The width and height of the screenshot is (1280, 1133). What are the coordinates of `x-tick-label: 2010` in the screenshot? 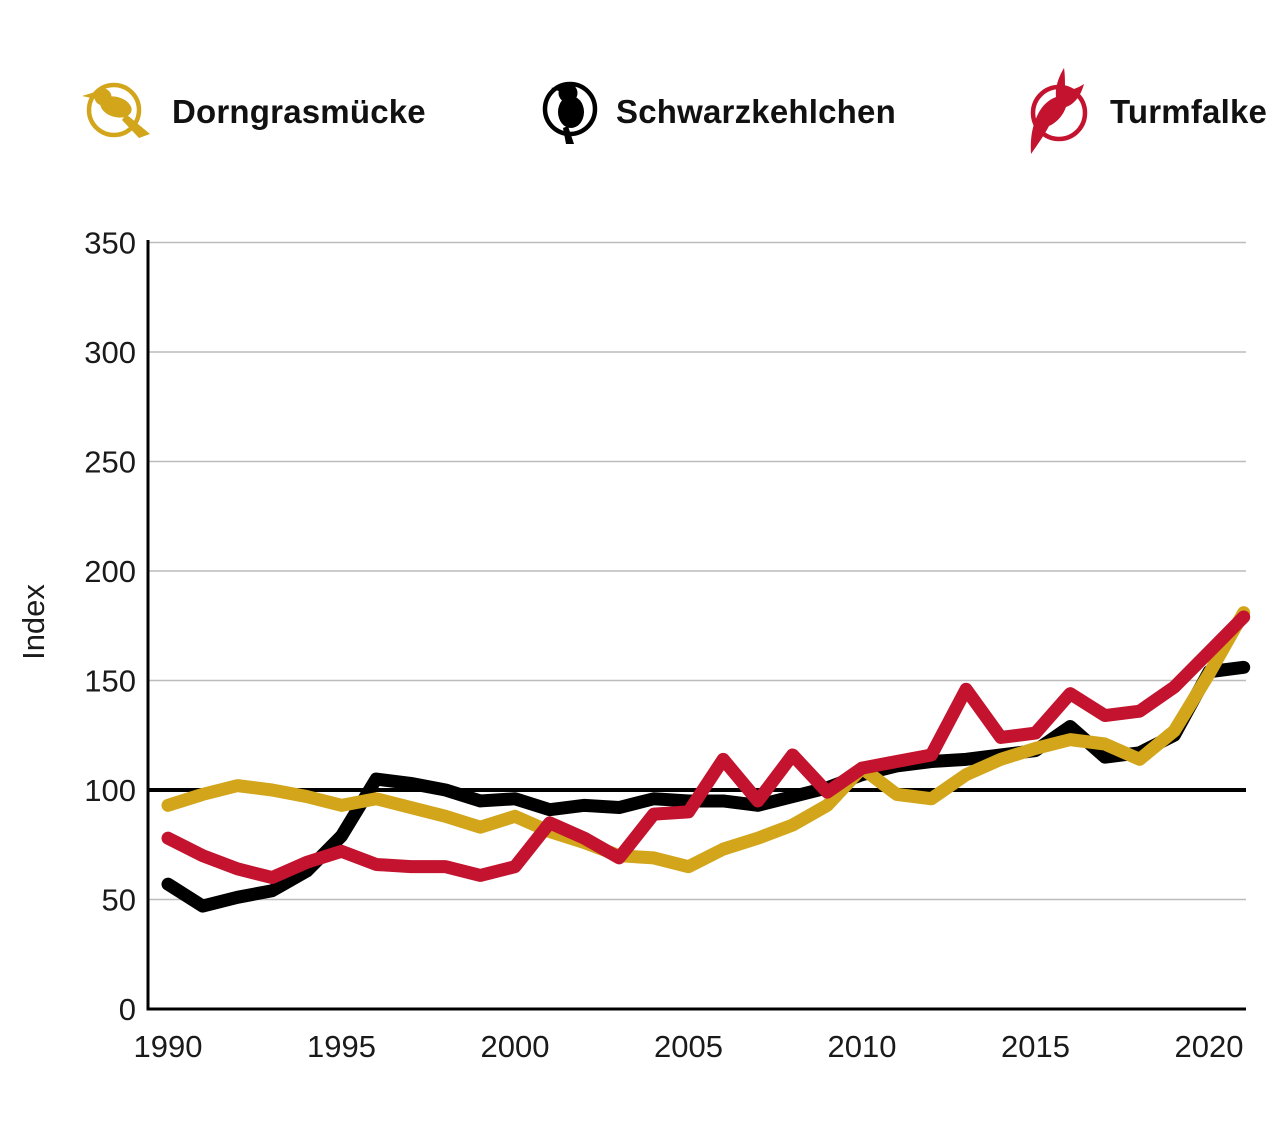 It's located at (862, 1046).